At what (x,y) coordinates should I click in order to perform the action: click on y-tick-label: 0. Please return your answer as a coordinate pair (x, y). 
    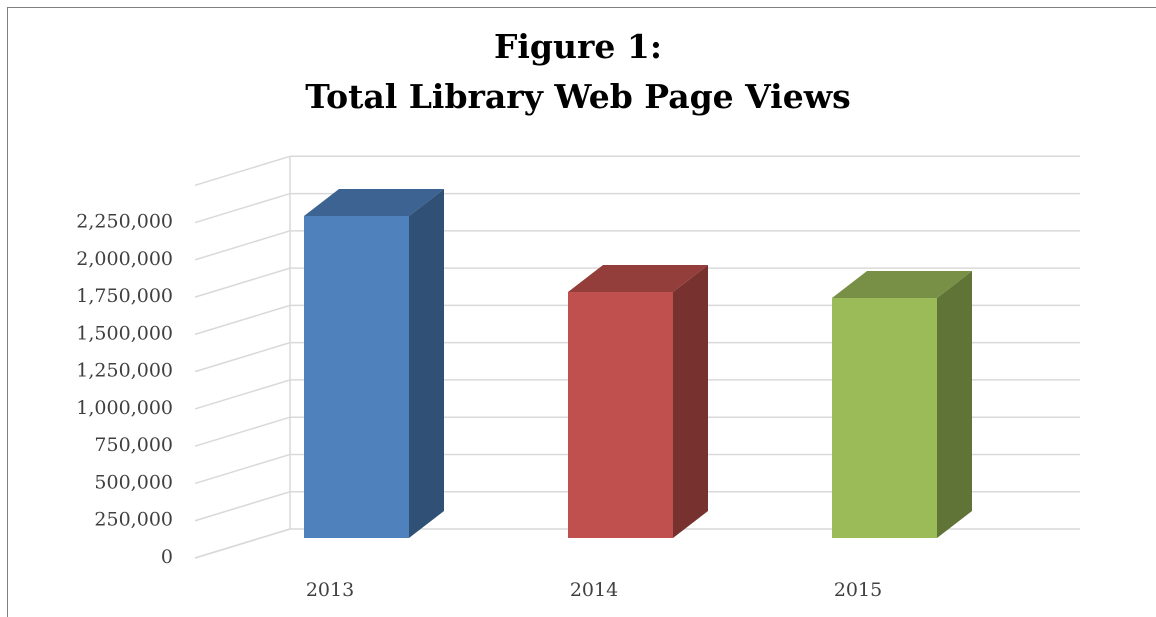
    Looking at the image, I should click on (167, 557).